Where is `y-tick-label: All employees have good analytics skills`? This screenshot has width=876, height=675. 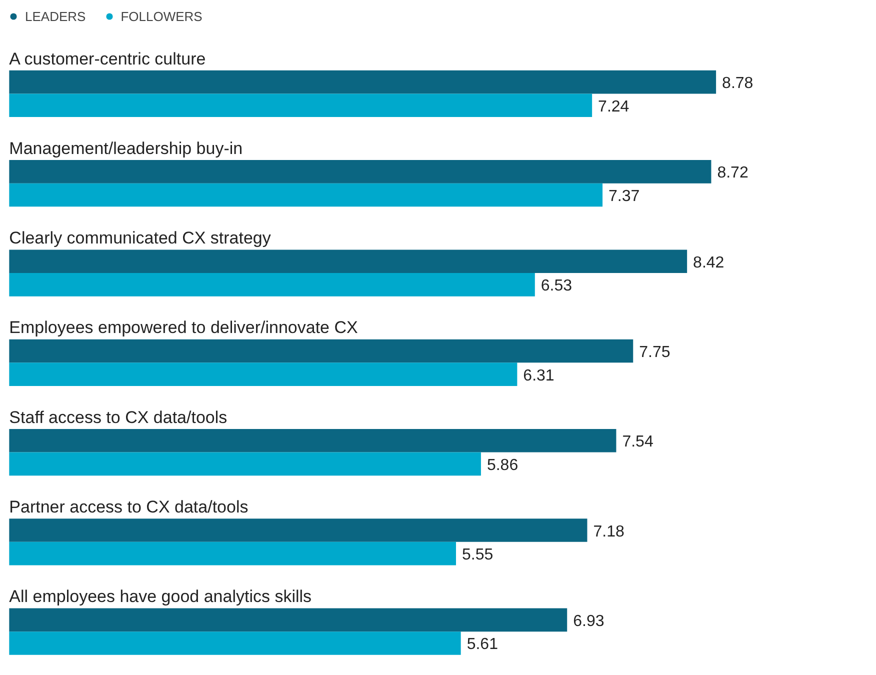
y-tick-label: All employees have good analytics skills is located at coordinates (160, 596).